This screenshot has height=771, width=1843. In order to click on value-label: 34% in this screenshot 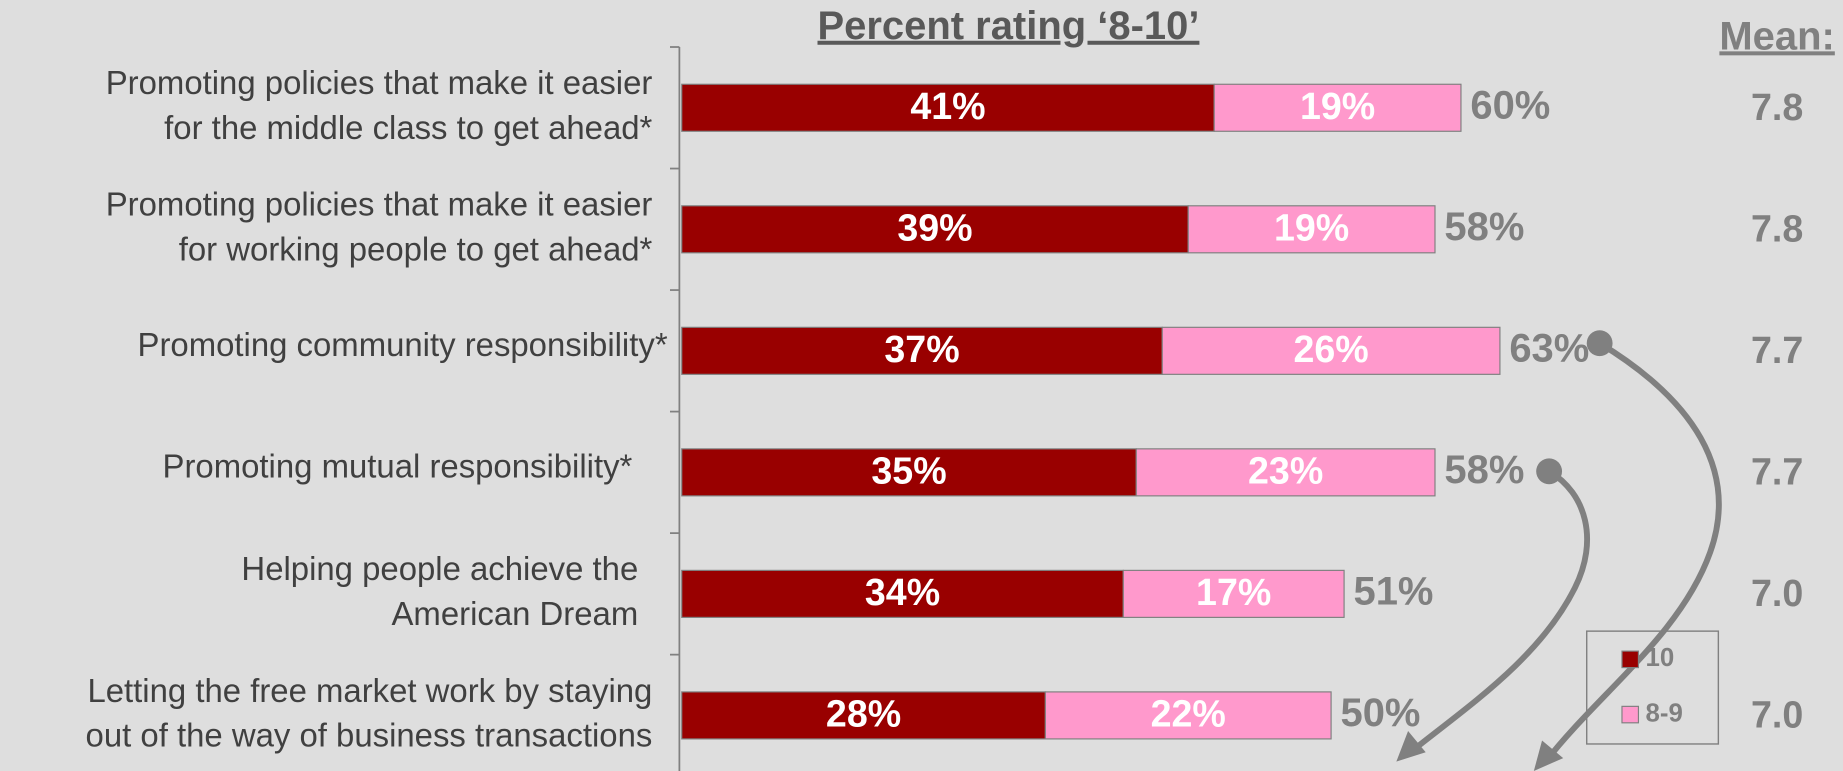, I will do `click(902, 592)`.